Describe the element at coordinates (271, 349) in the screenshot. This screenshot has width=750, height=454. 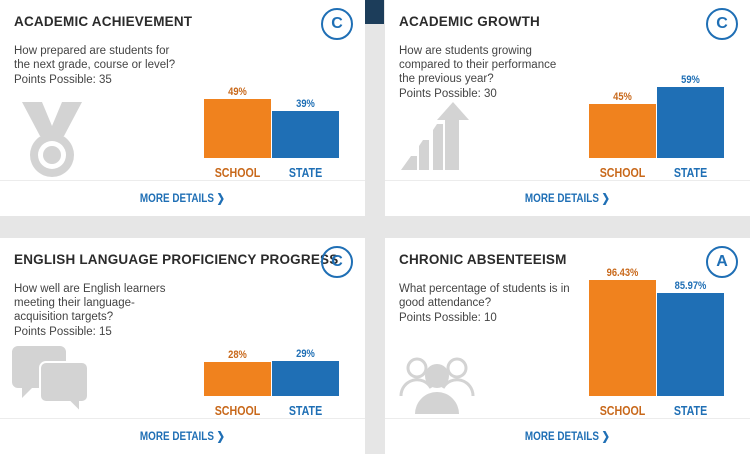
I see `comparison-bar-chart: 28% 29% SCHOOL STATE` at that location.